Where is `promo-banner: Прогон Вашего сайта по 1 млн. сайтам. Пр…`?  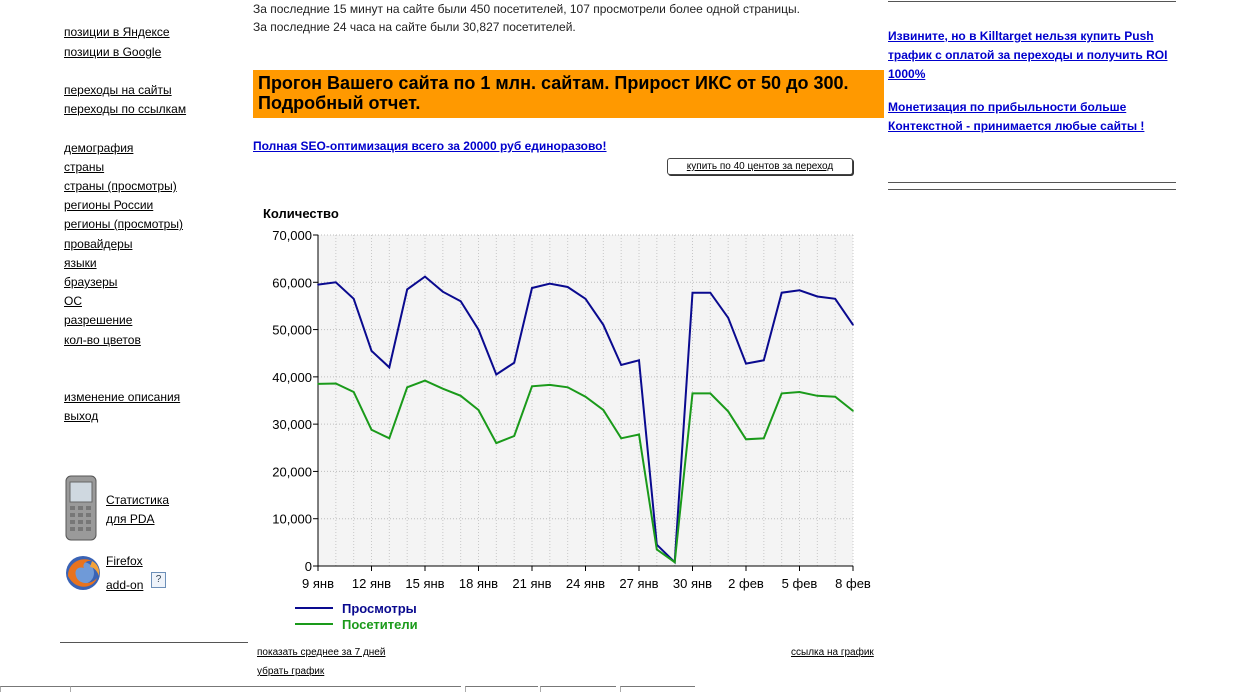 promo-banner: Прогон Вашего сайта по 1 млн. сайтам. Пр… is located at coordinates (568, 94).